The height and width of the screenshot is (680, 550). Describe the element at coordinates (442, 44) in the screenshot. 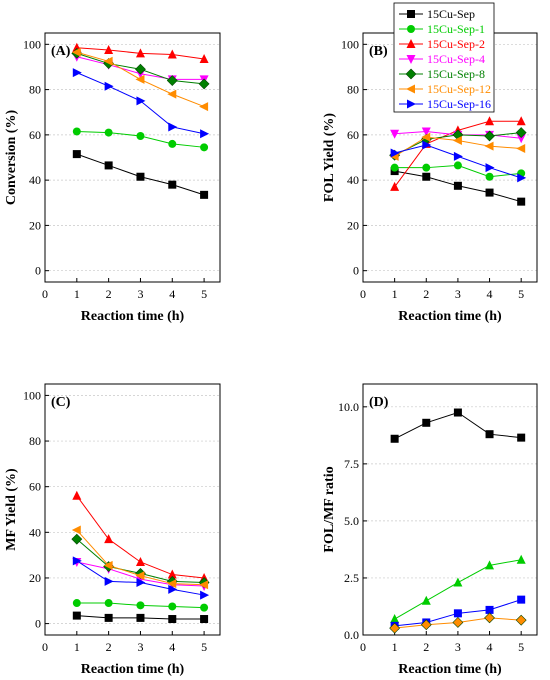

I see `legend-item: 15Cu-Sep-2` at that location.